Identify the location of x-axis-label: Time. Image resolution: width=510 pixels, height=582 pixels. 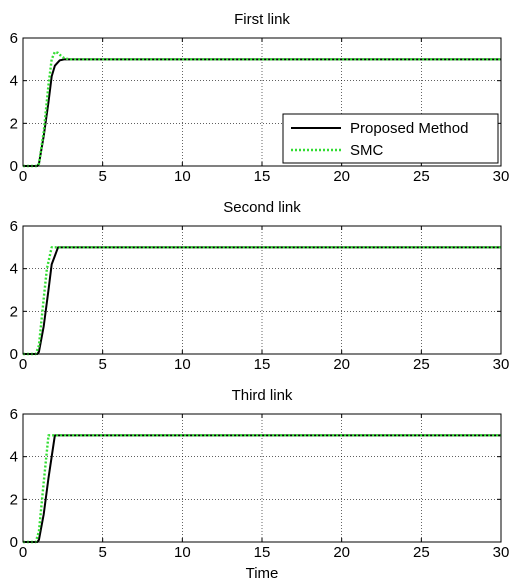
(262, 573).